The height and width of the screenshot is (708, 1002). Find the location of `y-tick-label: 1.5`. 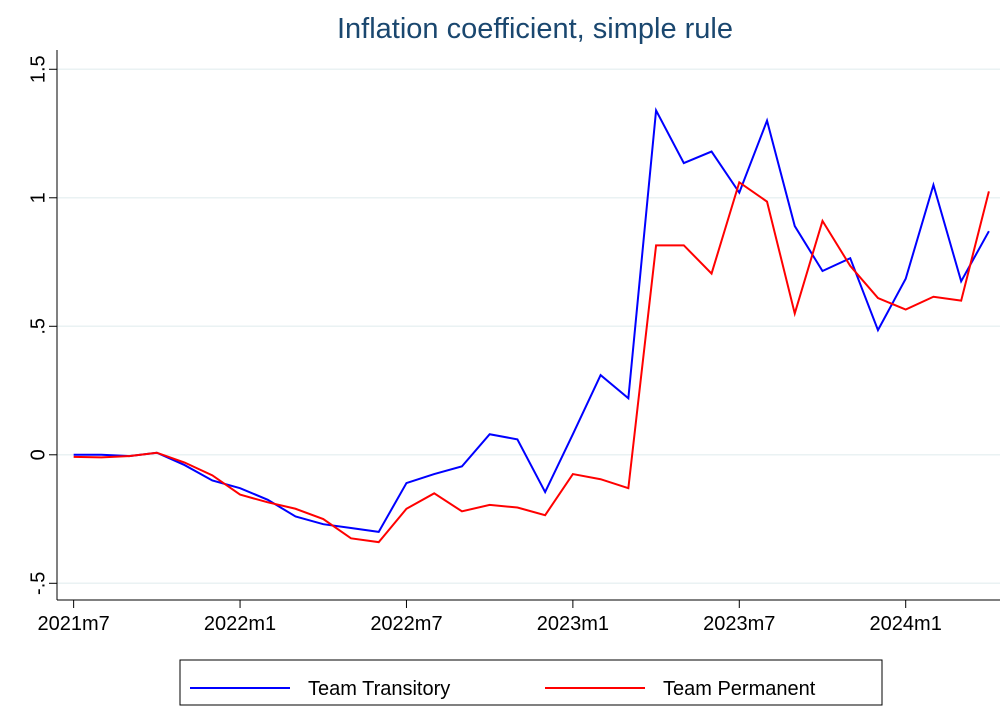

y-tick-label: 1.5 is located at coordinates (38, 69).